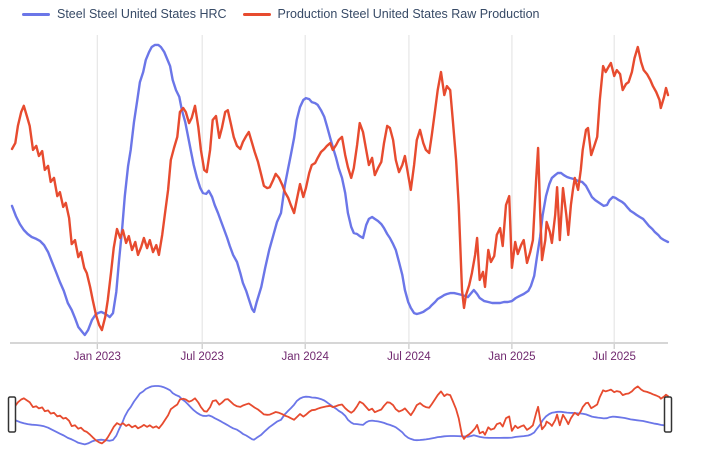 The height and width of the screenshot is (450, 707). I want to click on x-axis-label: Jul 2024, so click(409, 357).